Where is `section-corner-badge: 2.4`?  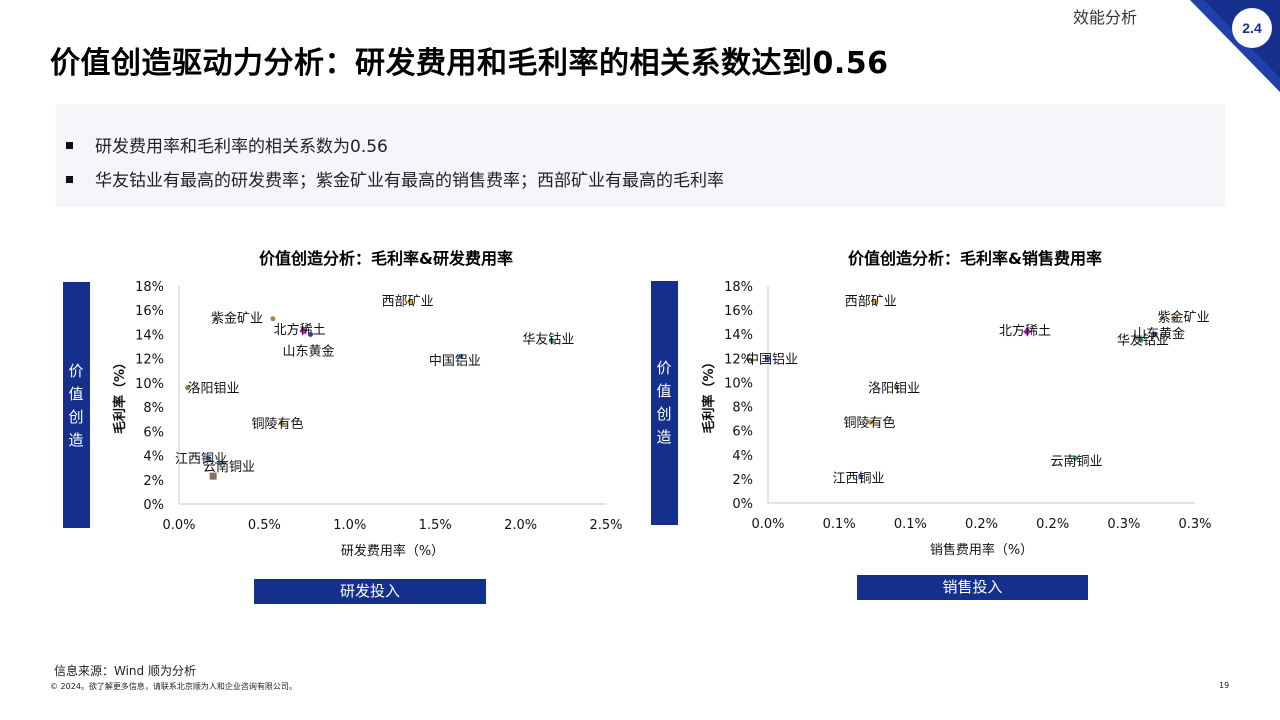 section-corner-badge: 2.4 is located at coordinates (1235, 46).